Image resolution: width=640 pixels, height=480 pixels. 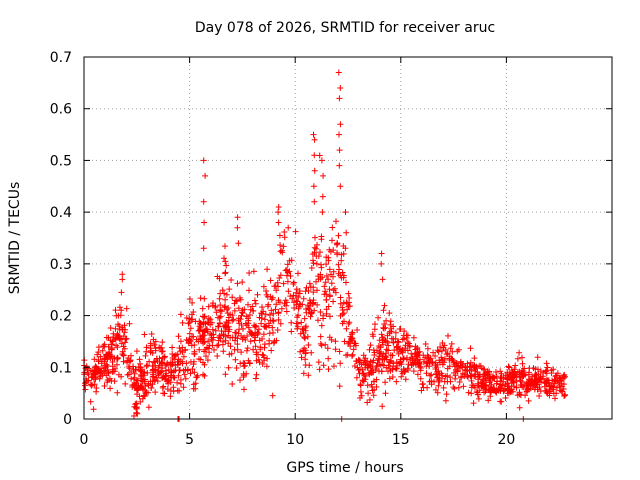 I want to click on y-tick-label: 0.6, so click(x=61, y=110).